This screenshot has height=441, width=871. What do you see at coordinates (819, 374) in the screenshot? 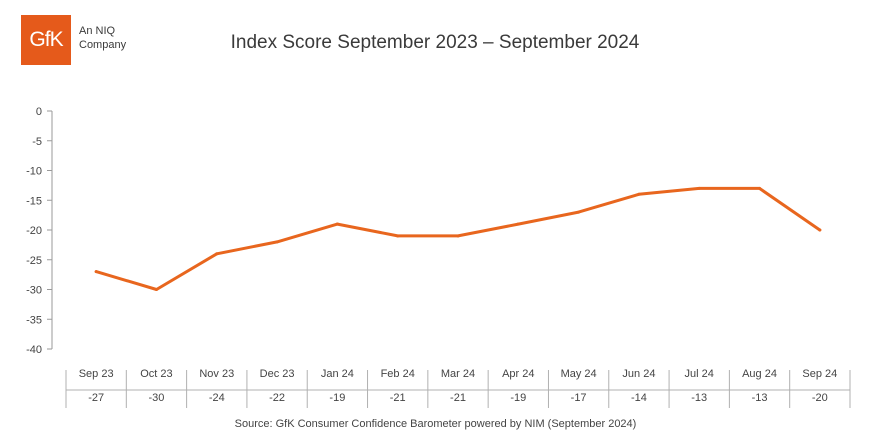
I see `x-tick-label: Sep 24` at bounding box center [819, 374].